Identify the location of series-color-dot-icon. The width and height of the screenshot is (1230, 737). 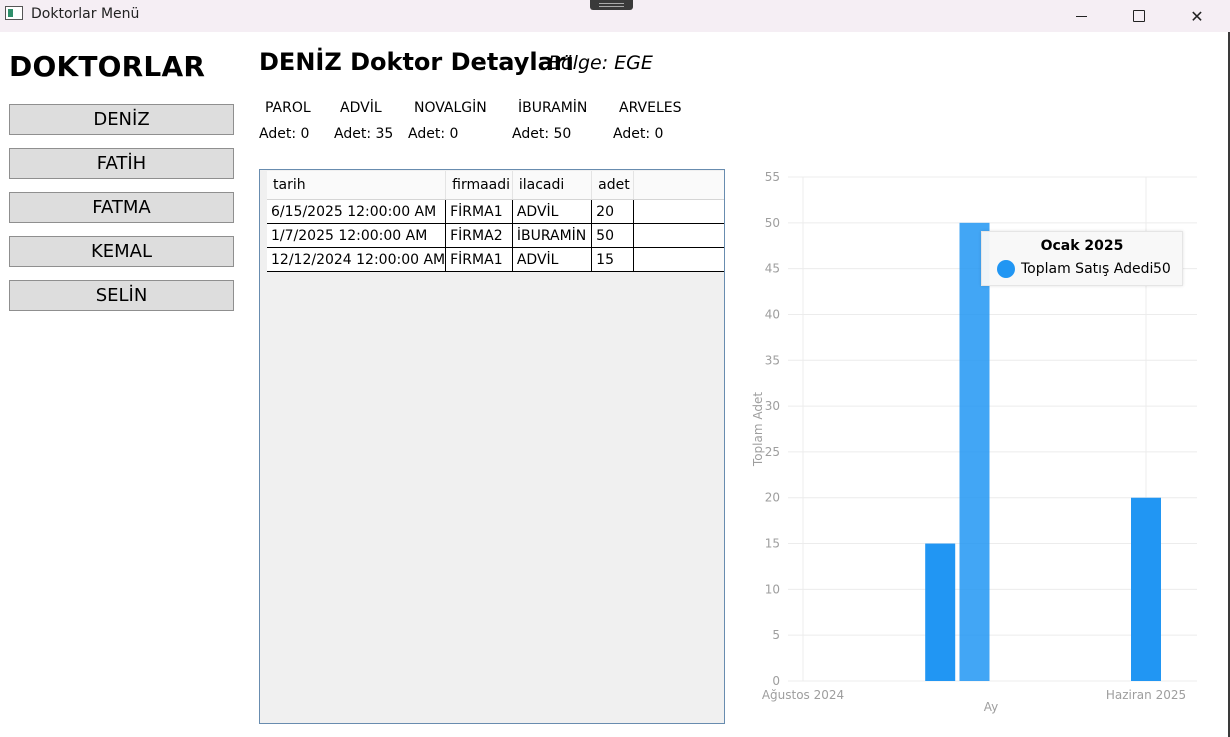
(1006, 269).